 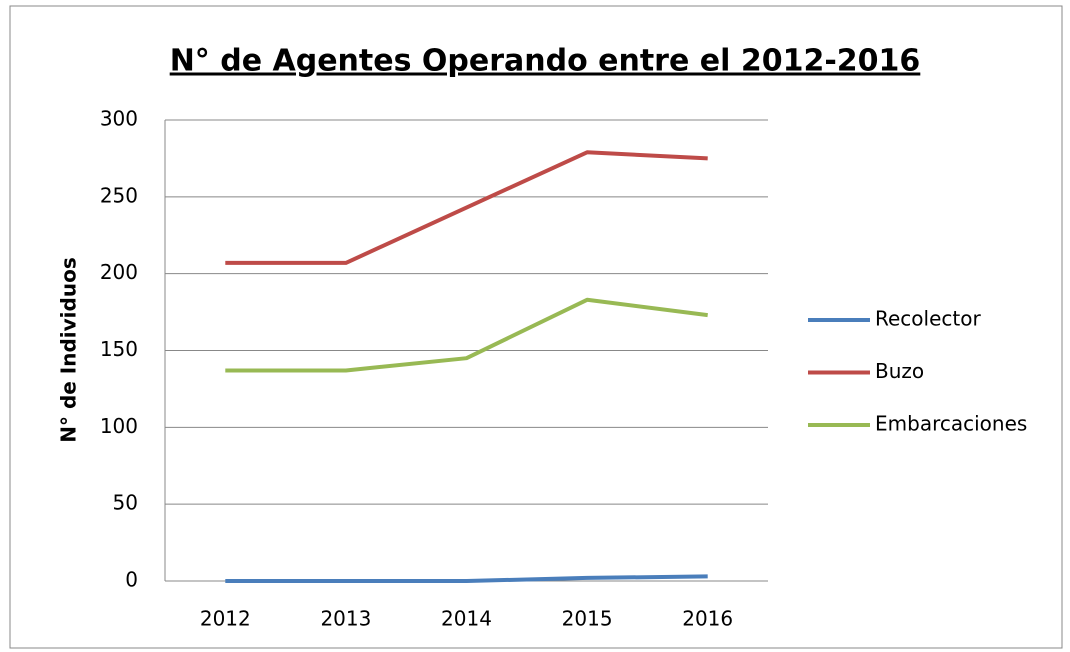 I want to click on legend-label: Embarcaciones, so click(x=951, y=424).